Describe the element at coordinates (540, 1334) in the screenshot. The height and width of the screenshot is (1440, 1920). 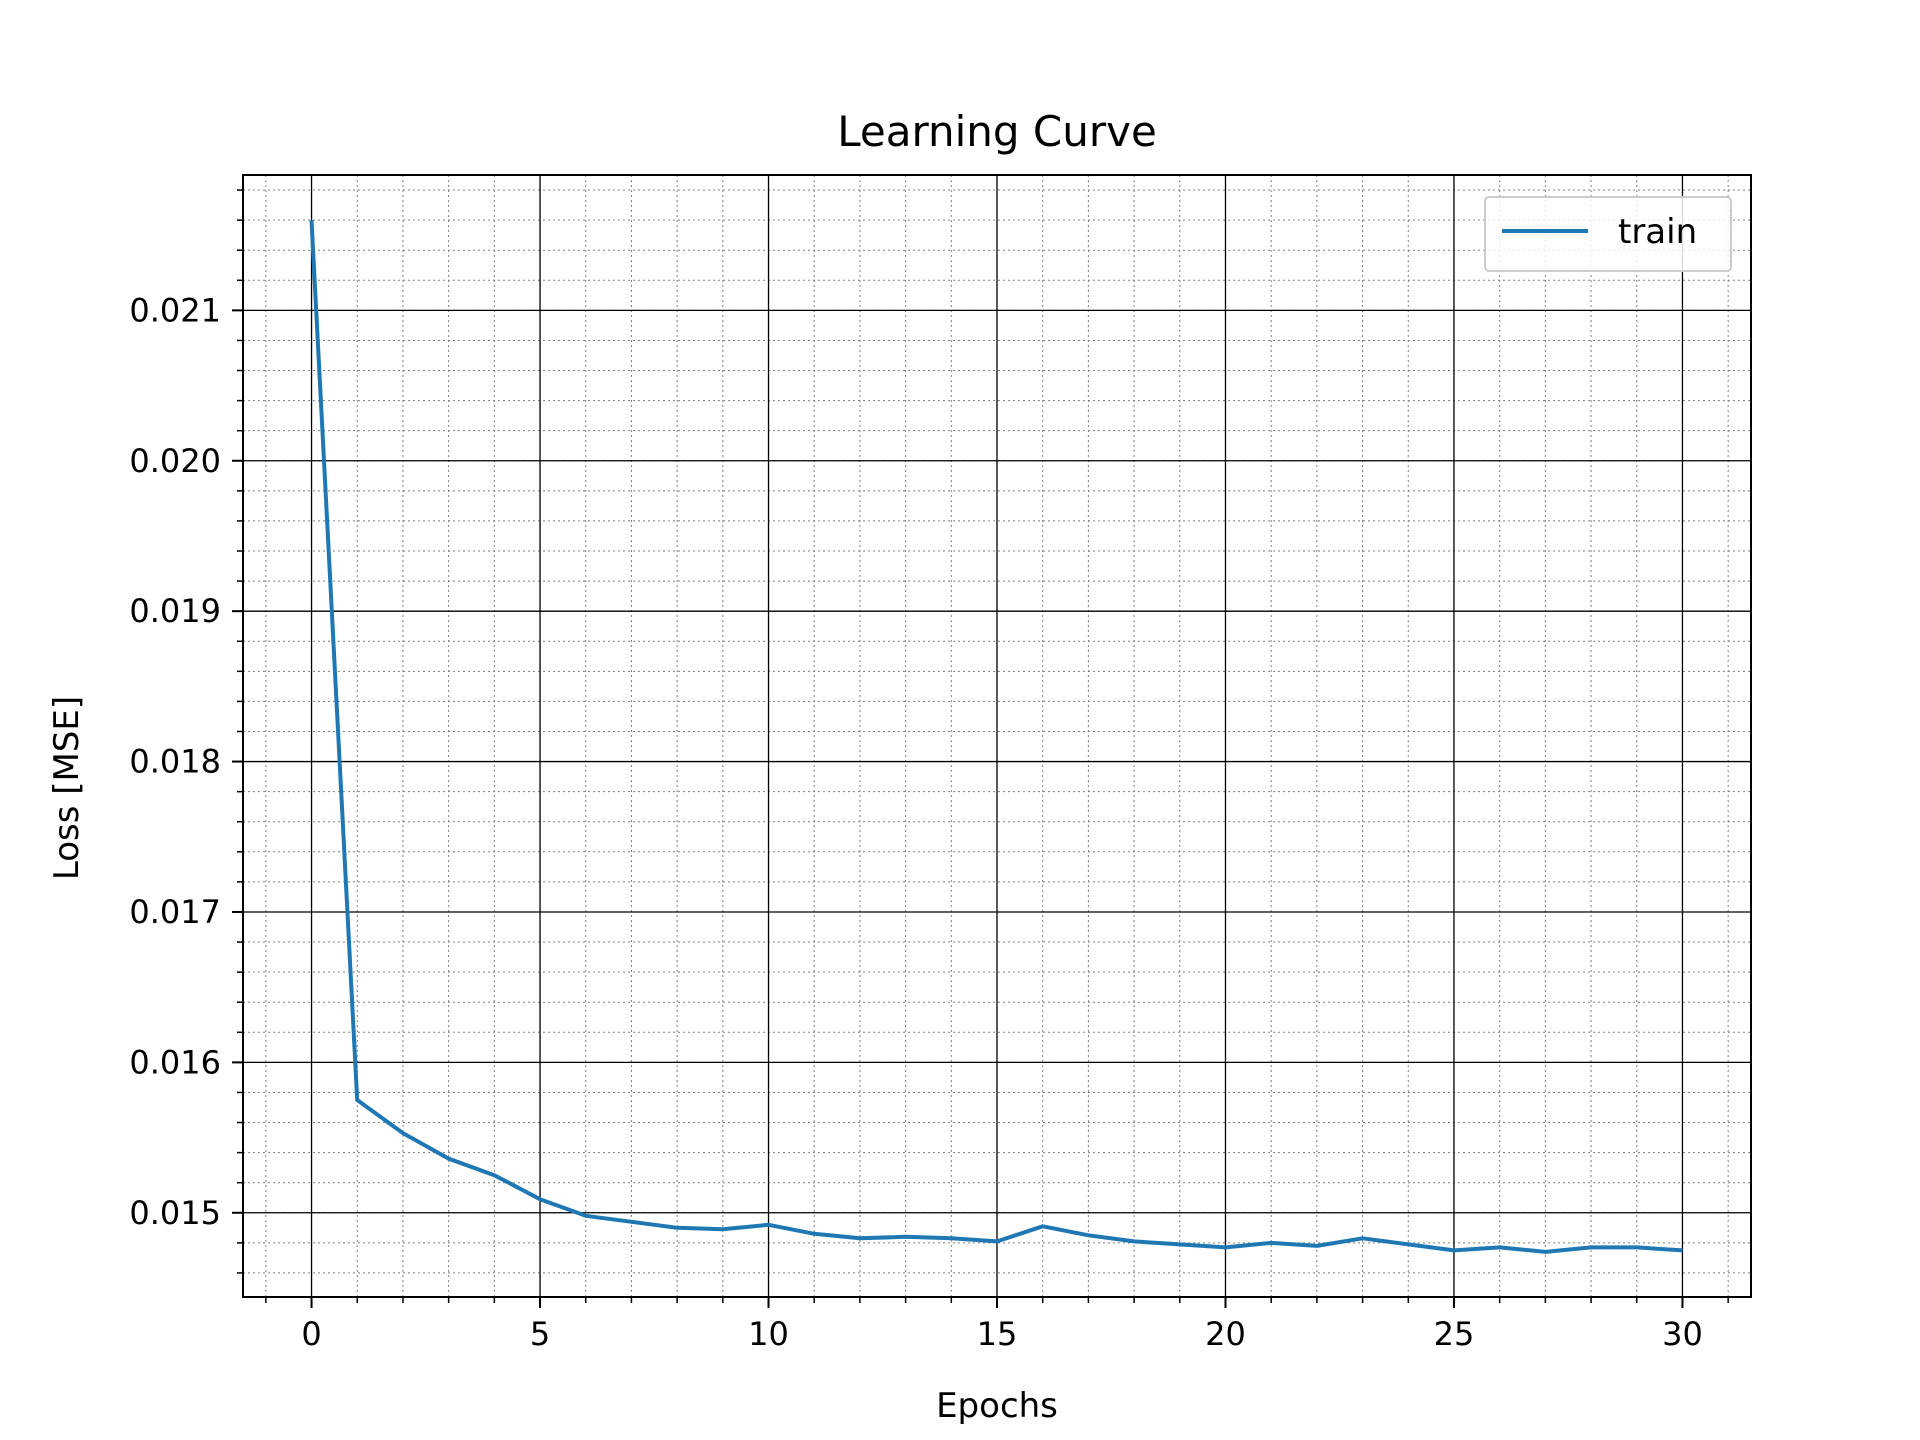
I see `x-tick-label: 5` at that location.